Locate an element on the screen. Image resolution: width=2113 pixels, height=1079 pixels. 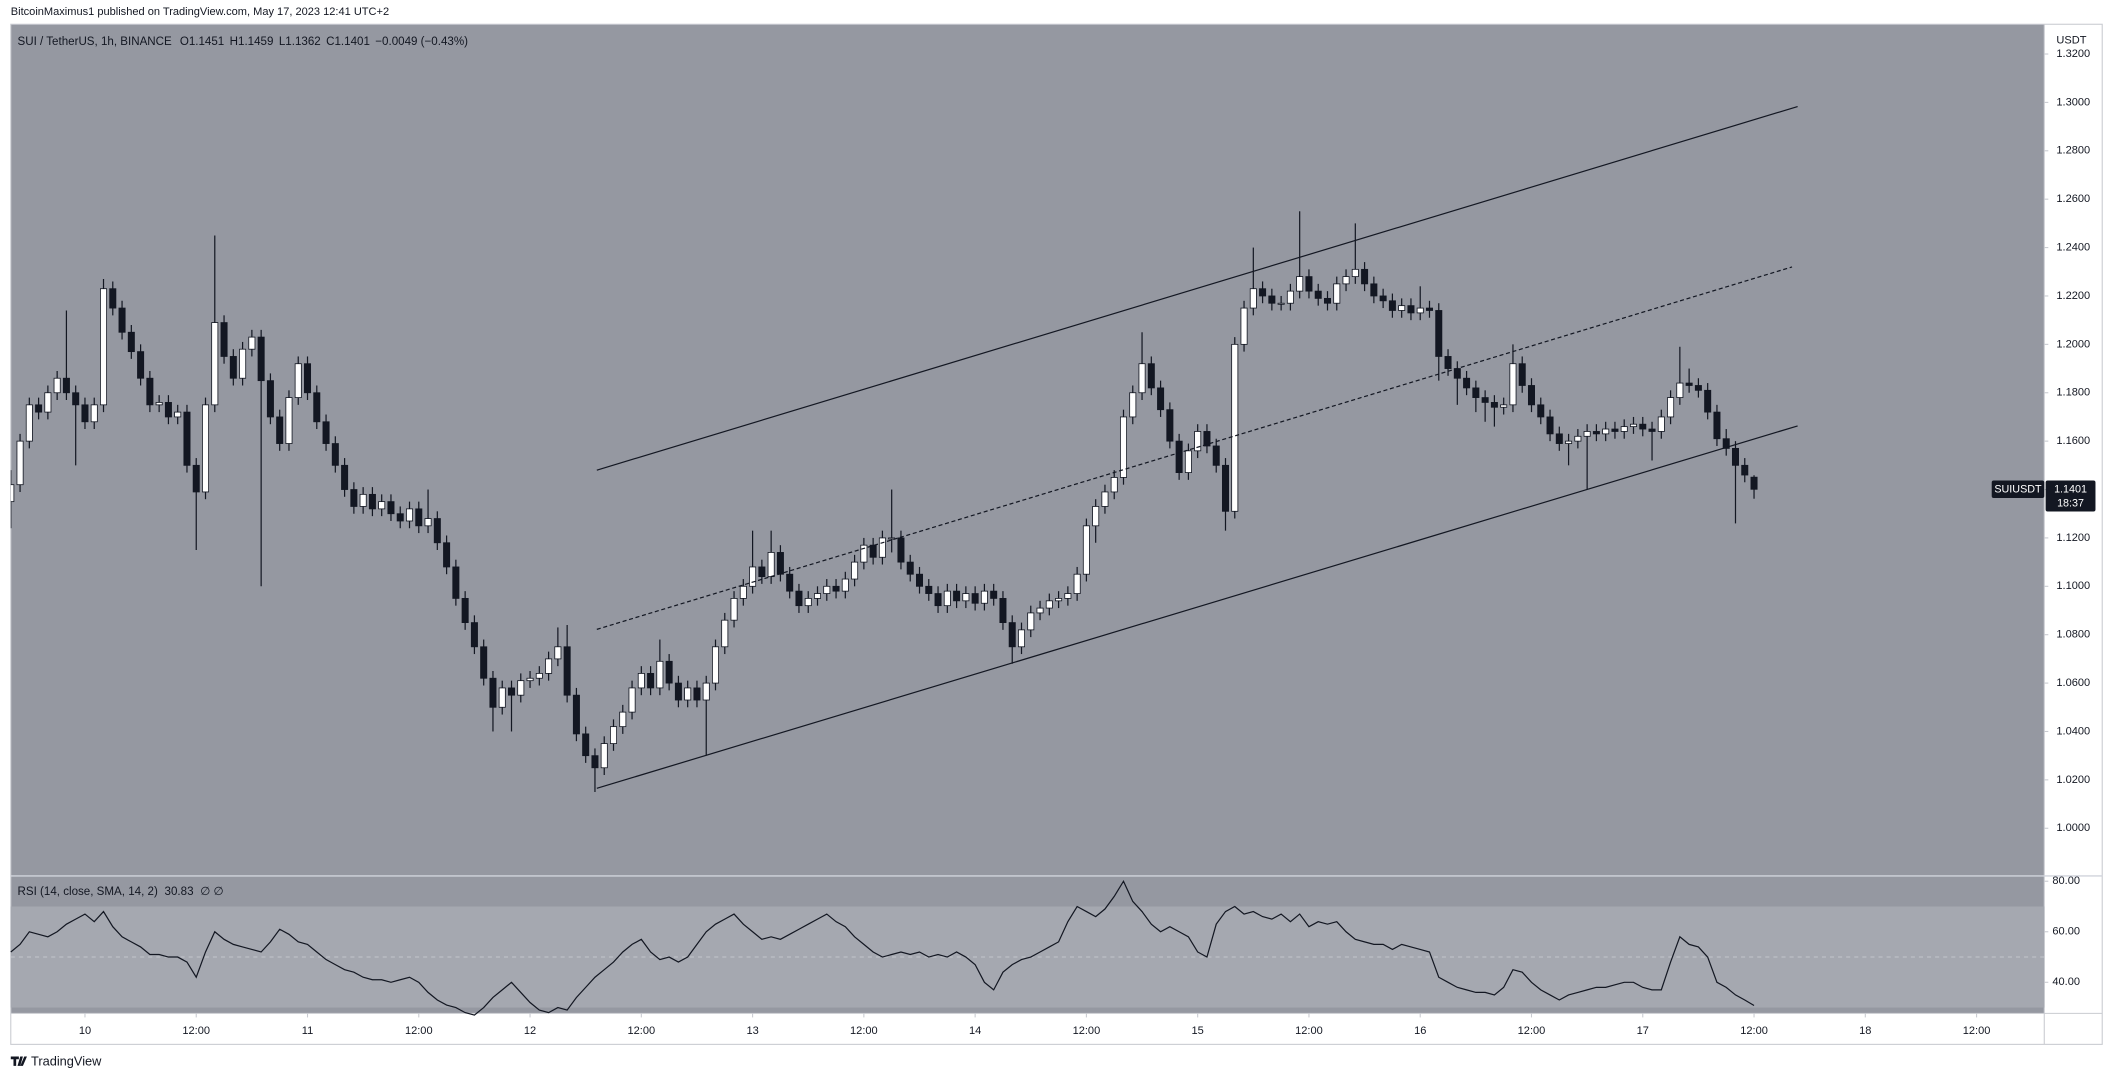
footer-text: TradingView is located at coordinates (66, 1060).